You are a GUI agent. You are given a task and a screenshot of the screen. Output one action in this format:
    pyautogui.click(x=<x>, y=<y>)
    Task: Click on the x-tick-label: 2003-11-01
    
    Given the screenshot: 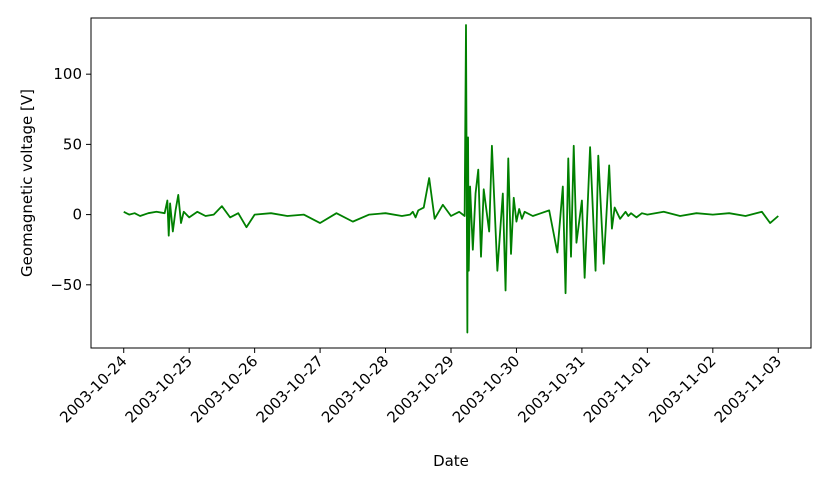 What is the action you would take?
    pyautogui.click(x=617, y=389)
    